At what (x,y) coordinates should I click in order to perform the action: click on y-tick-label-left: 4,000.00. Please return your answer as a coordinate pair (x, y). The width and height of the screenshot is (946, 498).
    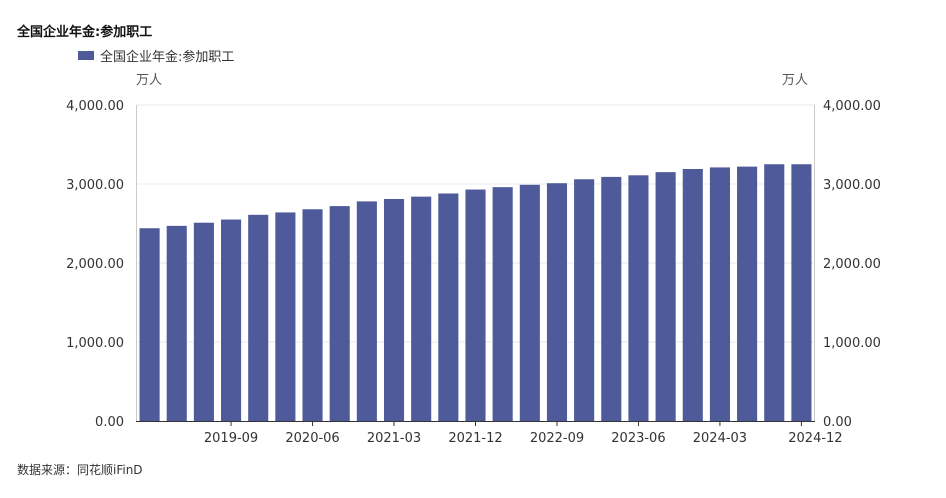
    Looking at the image, I should click on (95, 106).